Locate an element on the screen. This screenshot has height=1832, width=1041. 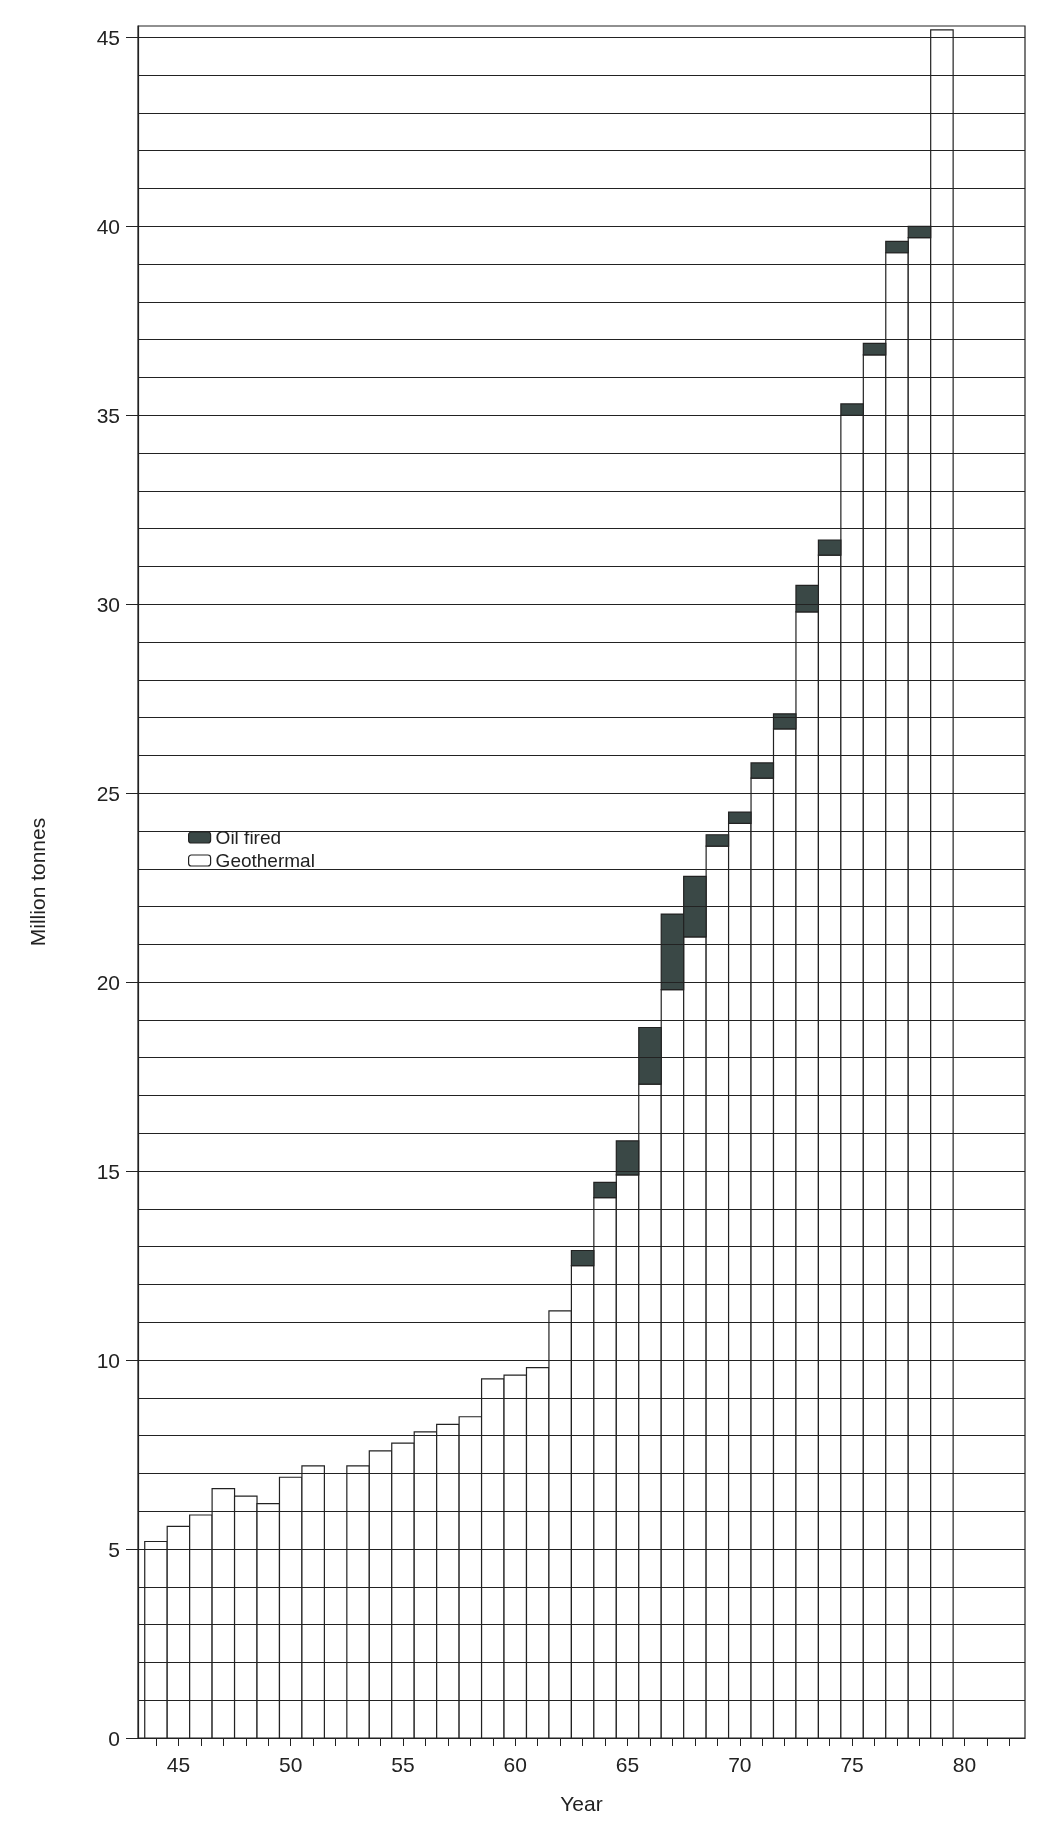
y-tick-label: 20 is located at coordinates (108, 982).